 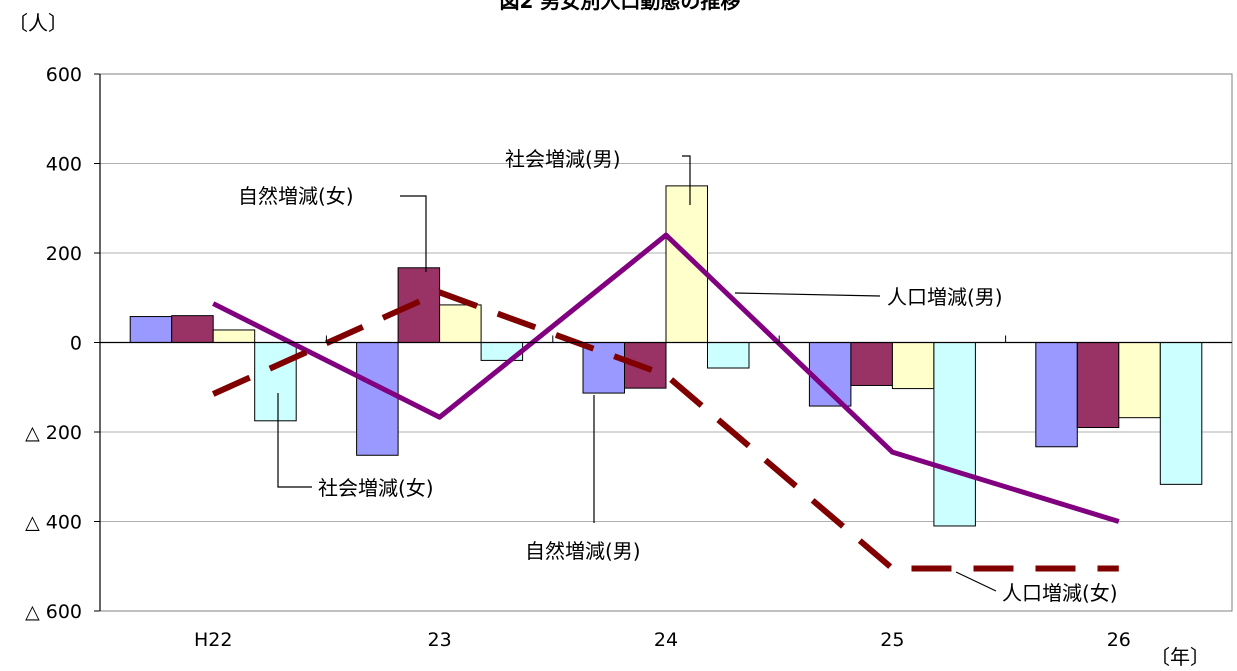 What do you see at coordinates (563, 159) in the screenshot?
I see `annotation-label: 社会増減(男)` at bounding box center [563, 159].